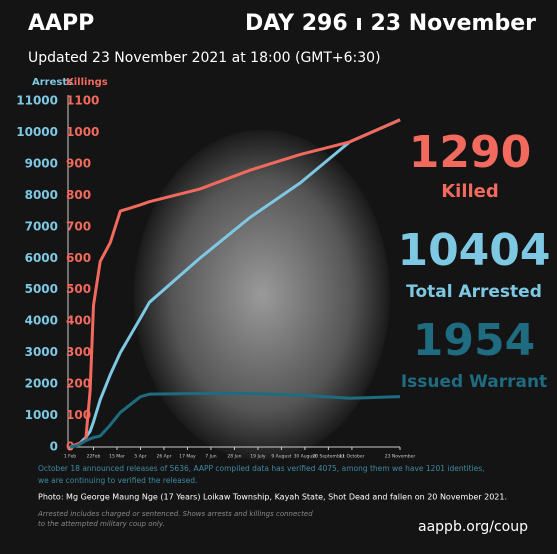 The width and height of the screenshot is (557, 554). What do you see at coordinates (61, 23) in the screenshot?
I see `brand: AAPP` at bounding box center [61, 23].